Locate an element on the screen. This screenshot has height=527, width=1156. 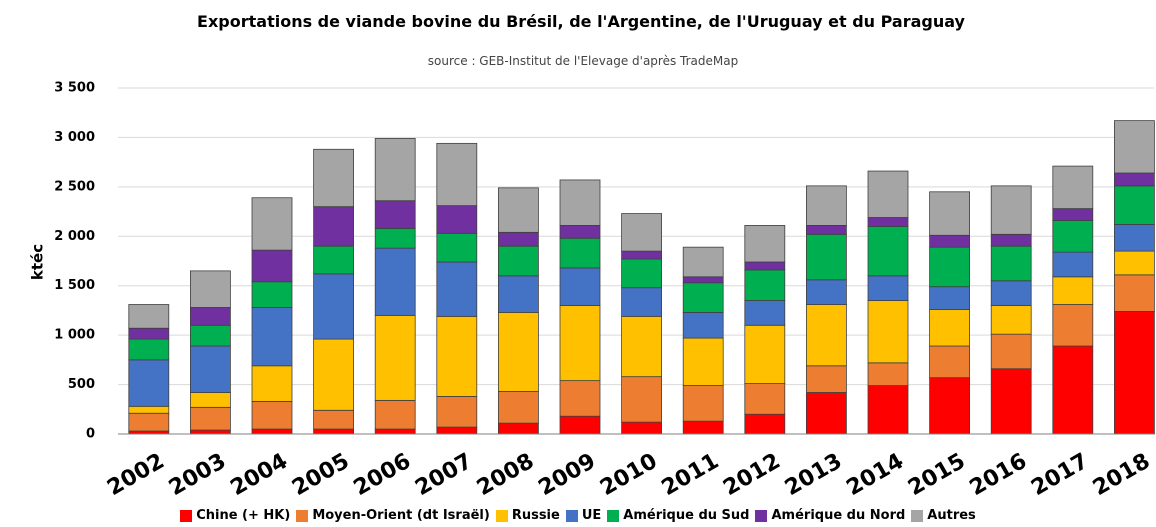
x-tick-label: 2009 is located at coordinates (567, 475).